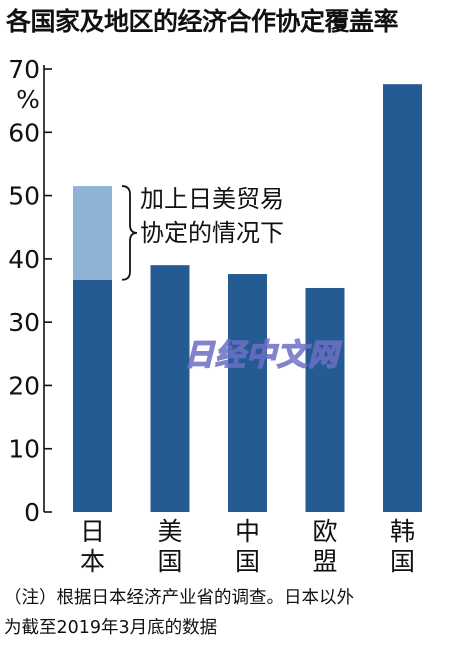  What do you see at coordinates (24, 385) in the screenshot?
I see `y-tick-label: 20` at bounding box center [24, 385].